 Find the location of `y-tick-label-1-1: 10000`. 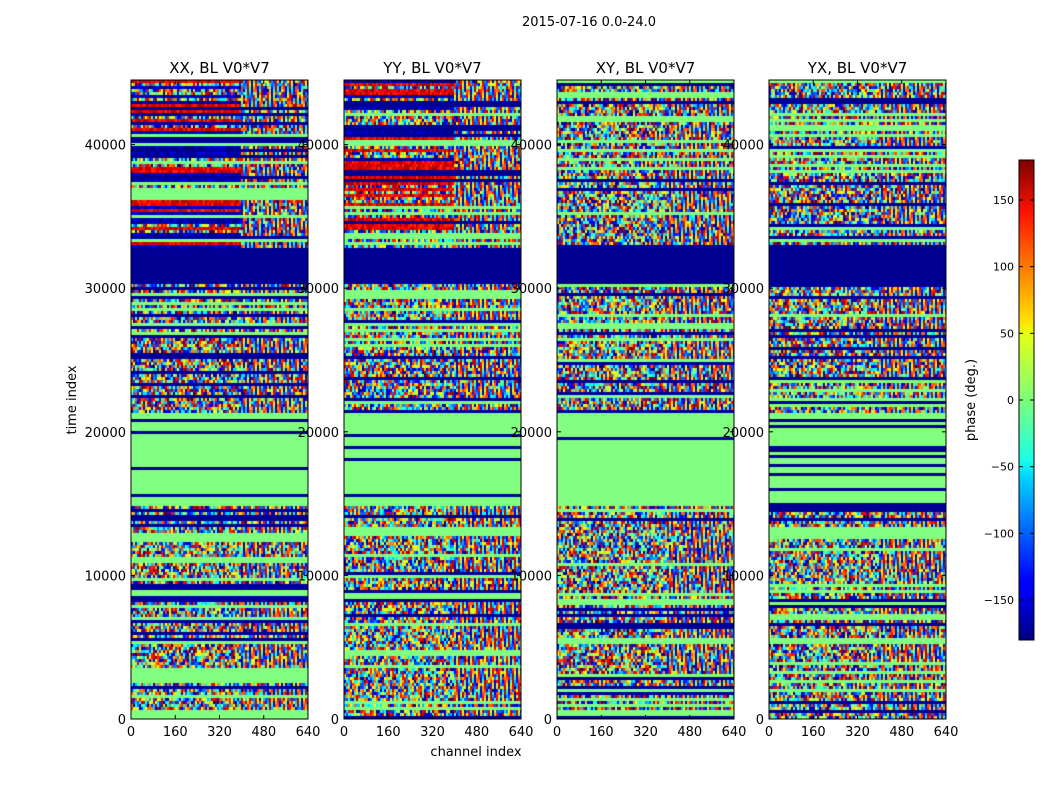

y-tick-label-1-1: 10000 is located at coordinates (318, 576).